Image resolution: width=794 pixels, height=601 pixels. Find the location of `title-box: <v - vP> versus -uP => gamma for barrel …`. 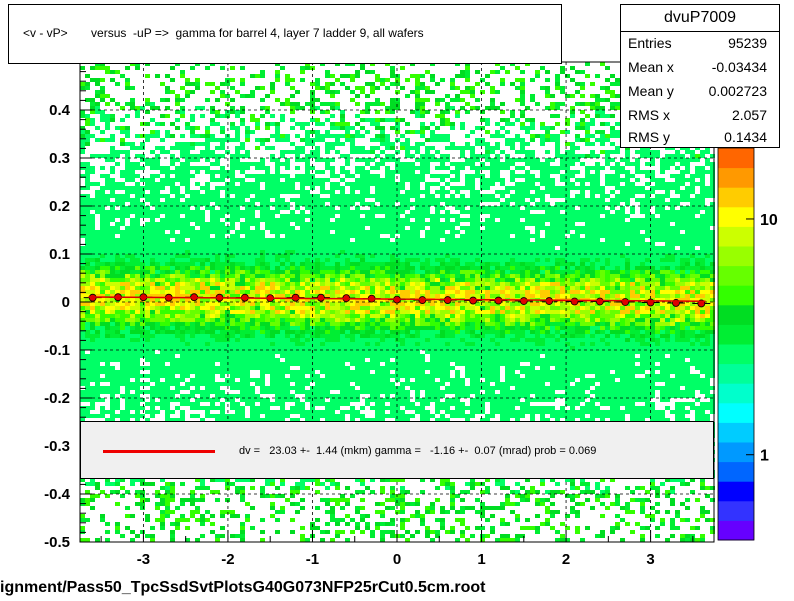

title-box: <v - vP> versus -uP => gamma for barrel … is located at coordinates (285, 34).